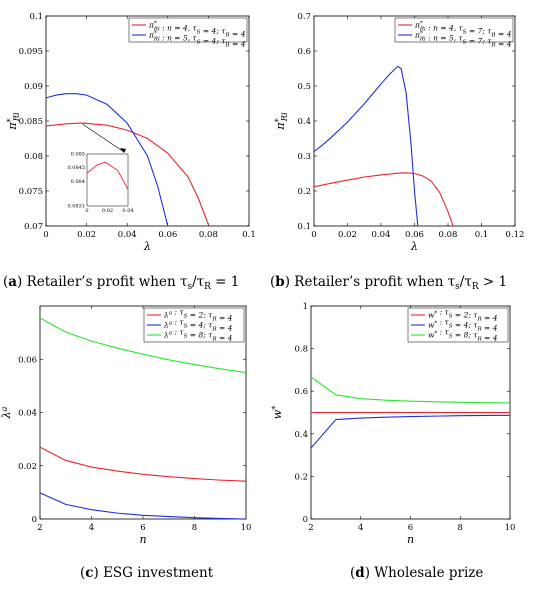  I want to click on y-axis-label: w*, so click(277, 413).